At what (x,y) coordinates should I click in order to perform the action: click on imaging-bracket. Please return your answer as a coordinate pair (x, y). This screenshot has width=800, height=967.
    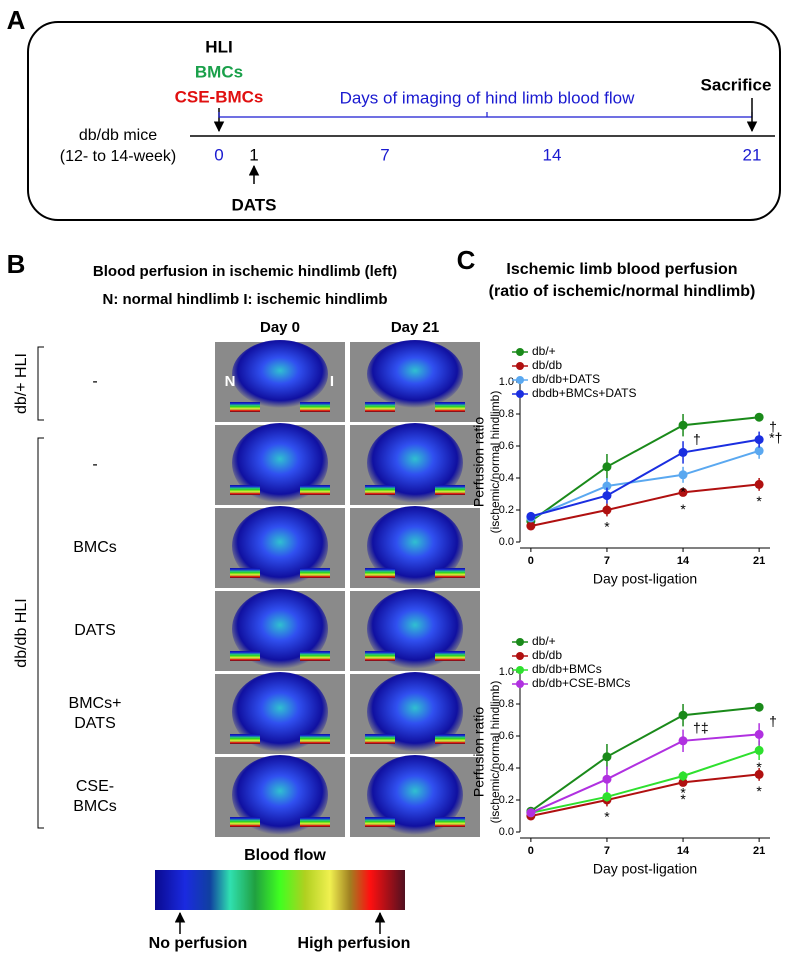
    Looking at the image, I should click on (485, 115).